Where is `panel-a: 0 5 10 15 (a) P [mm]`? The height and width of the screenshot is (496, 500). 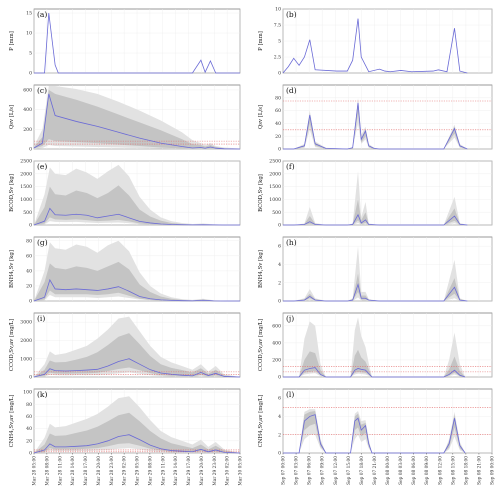
panel-a: 0 5 10 15 (a) P [mm] is located at coordinates (125, 42).